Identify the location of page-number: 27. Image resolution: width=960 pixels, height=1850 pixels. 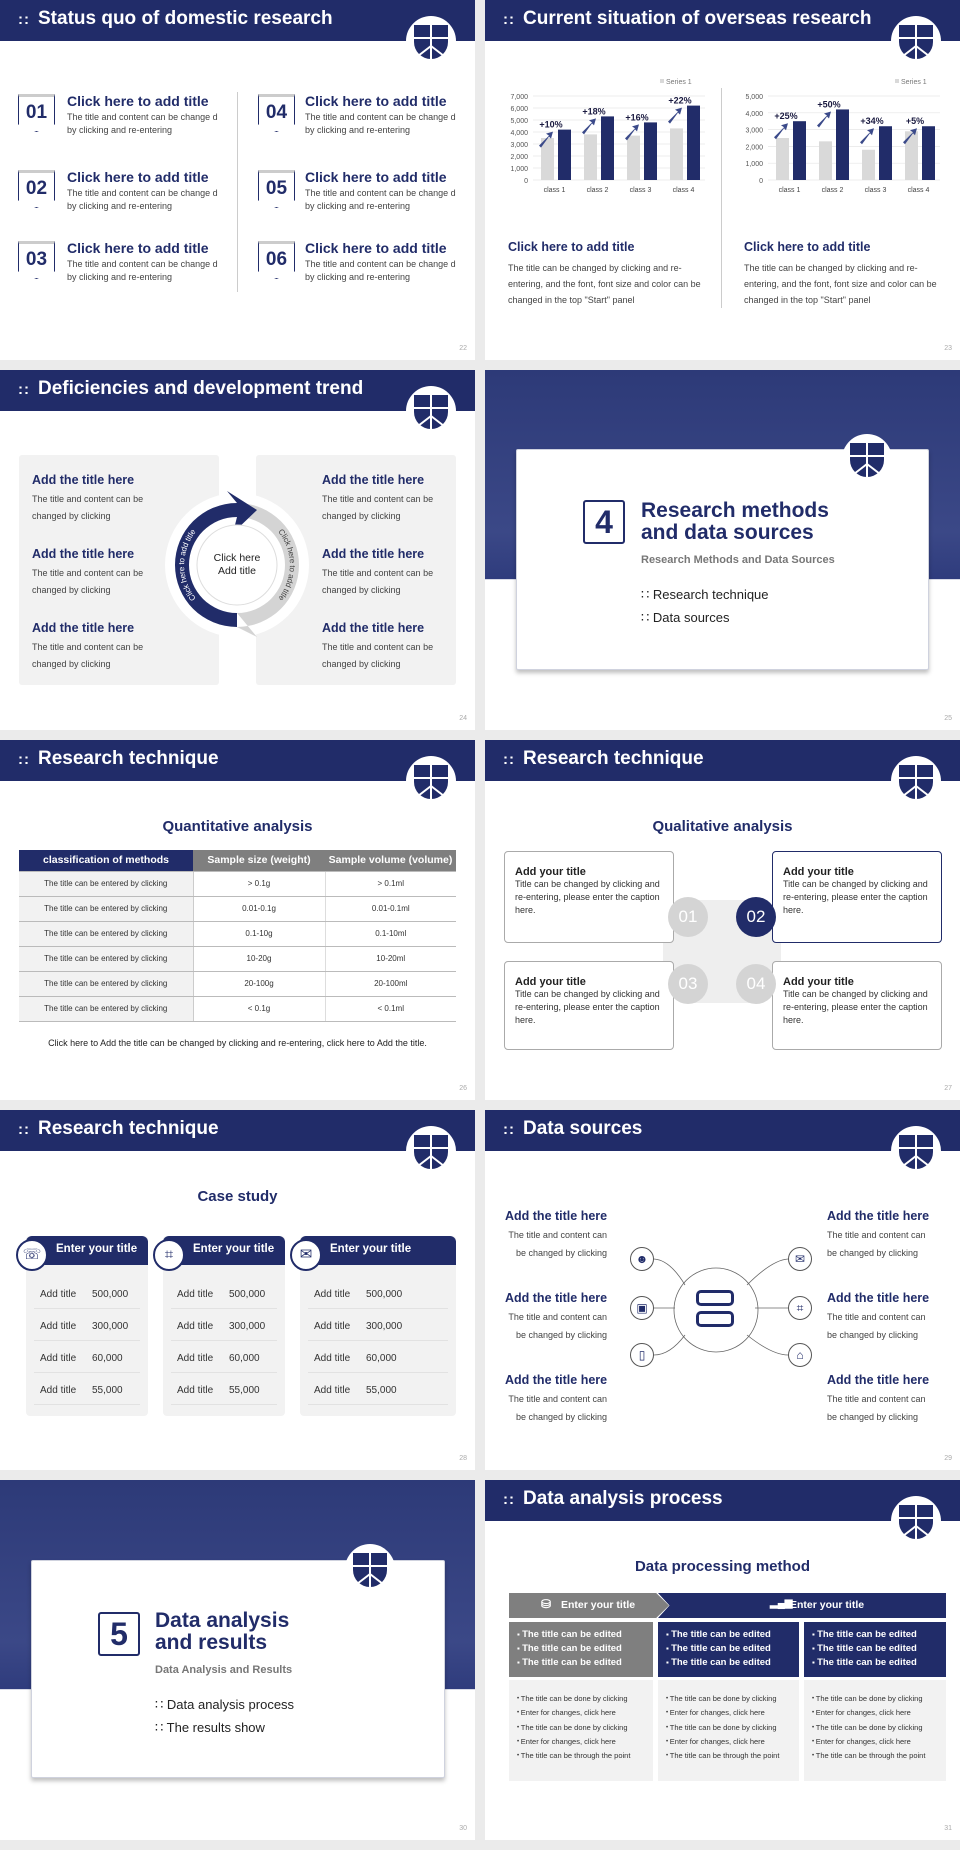
(948, 1088).